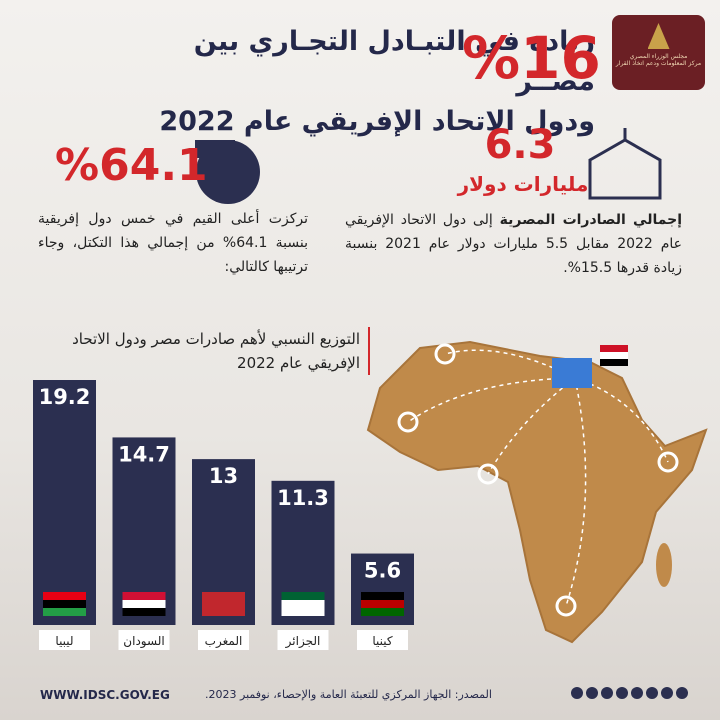  Describe the element at coordinates (614, 355) in the screenshot. I see `egypt-flag` at that location.